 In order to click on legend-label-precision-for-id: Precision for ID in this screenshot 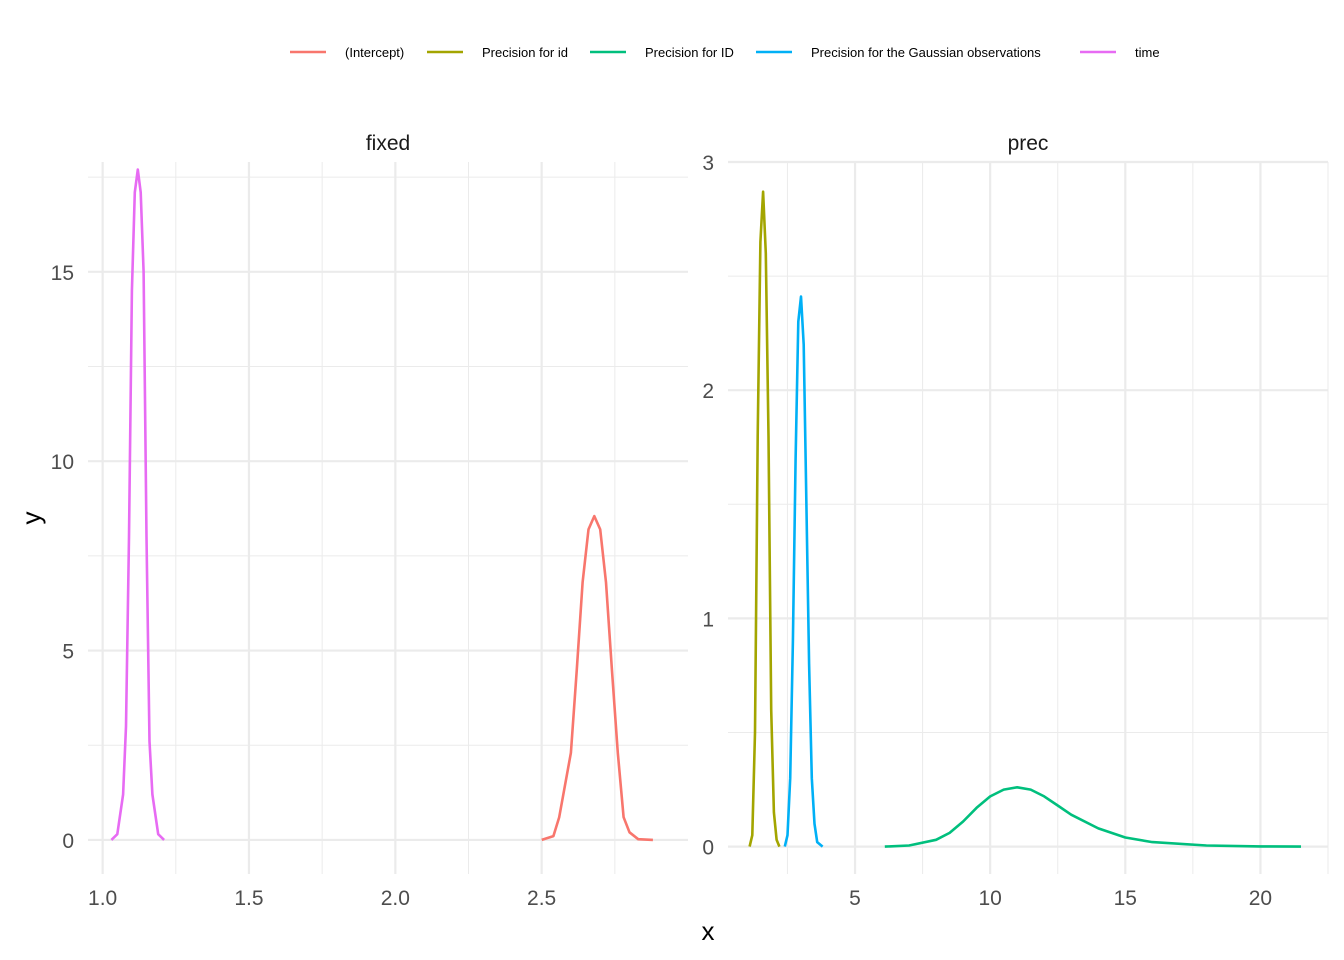, I will do `click(689, 52)`.